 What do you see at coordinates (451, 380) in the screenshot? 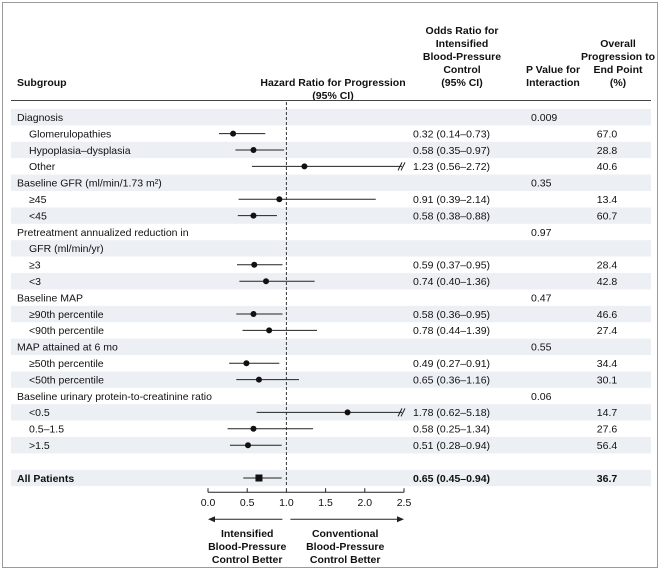
I see `odds-ratio-value: 0.65 (0.36–1.16)` at bounding box center [451, 380].